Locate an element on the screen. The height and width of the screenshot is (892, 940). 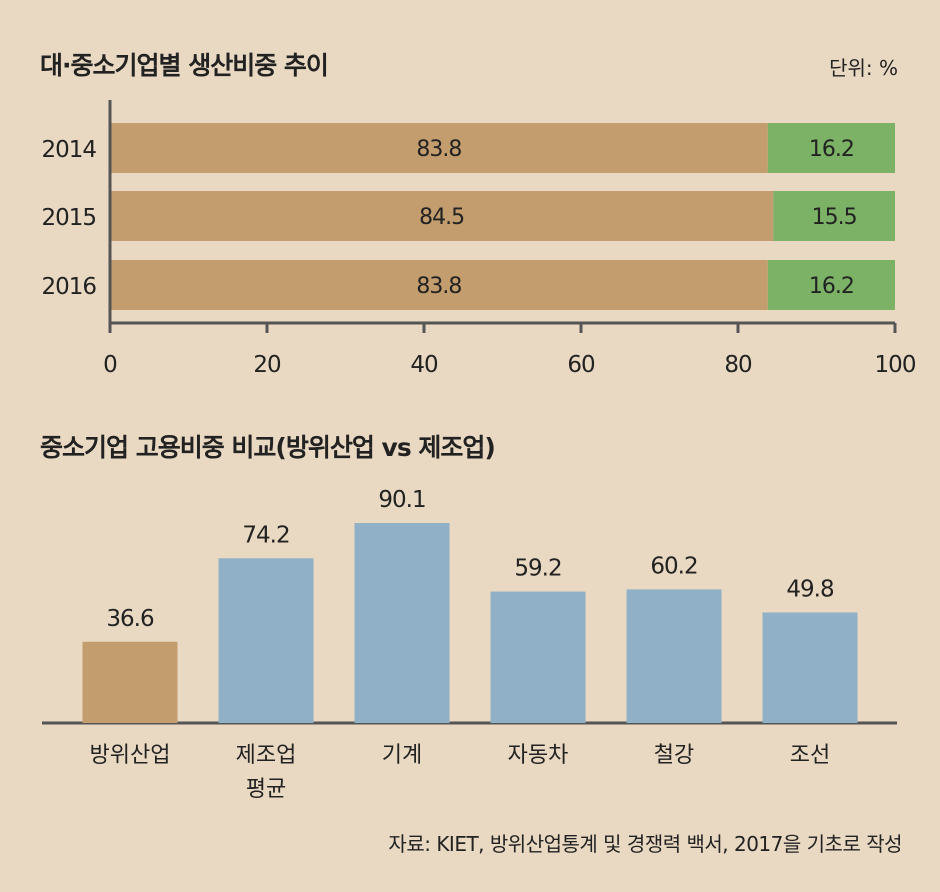
y-tick-label-2015: 2015 is located at coordinates (68, 218).